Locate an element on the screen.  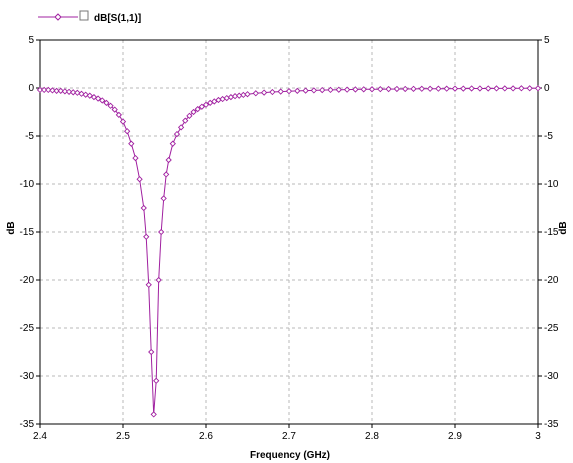
y-tick-label-left: -30 is located at coordinates (27, 376).